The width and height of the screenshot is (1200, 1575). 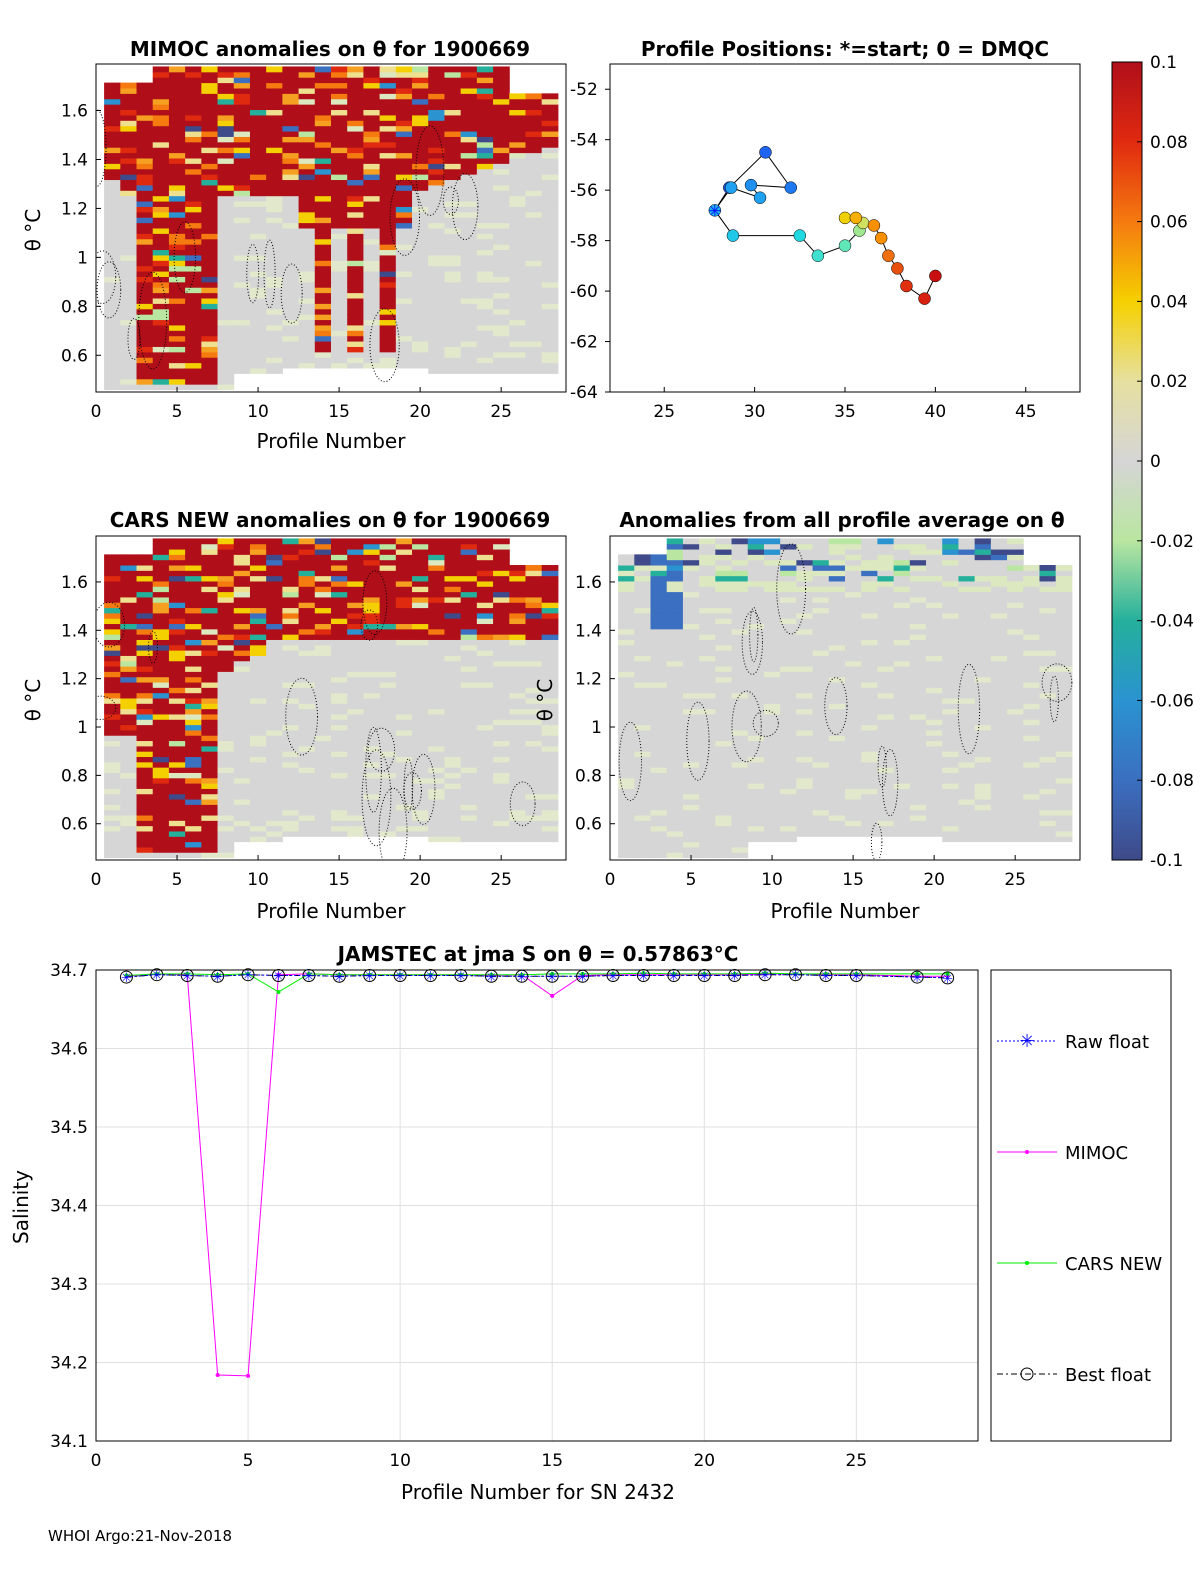 I want to click on positions-ytick-label: -60, so click(x=584, y=292).